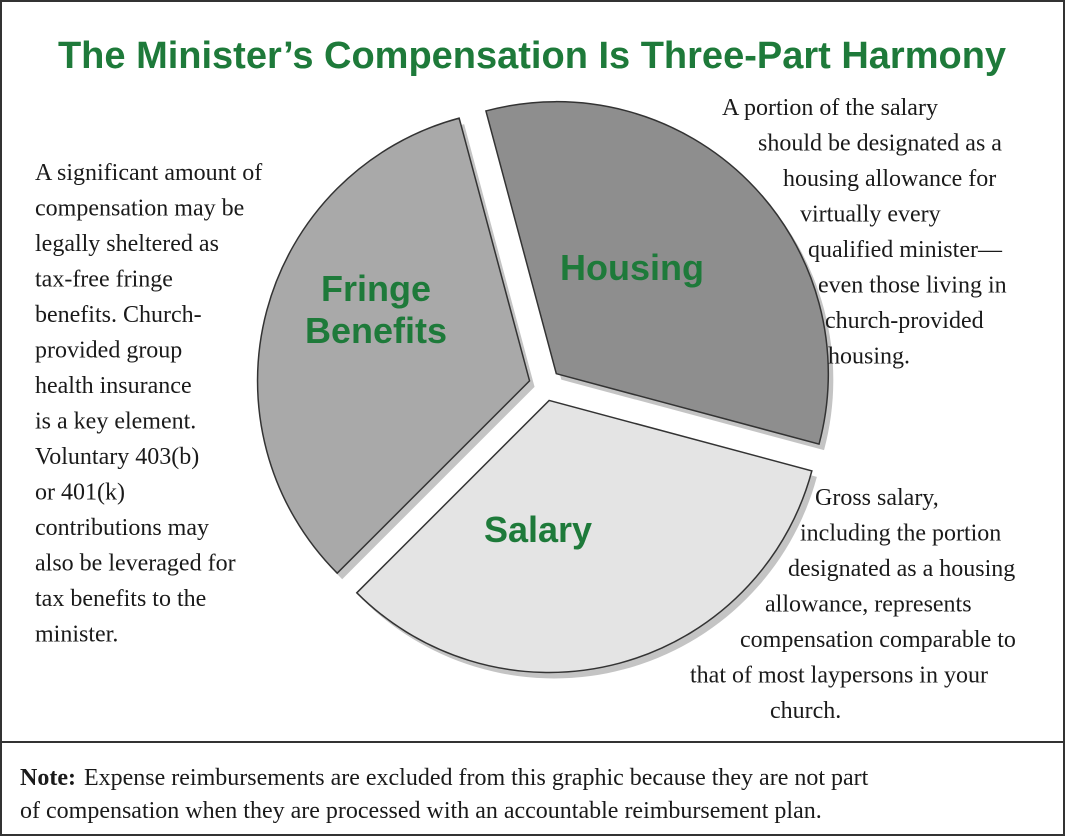 This screenshot has width=1065, height=836. What do you see at coordinates (122, 528) in the screenshot?
I see `description-line: contributions may` at bounding box center [122, 528].